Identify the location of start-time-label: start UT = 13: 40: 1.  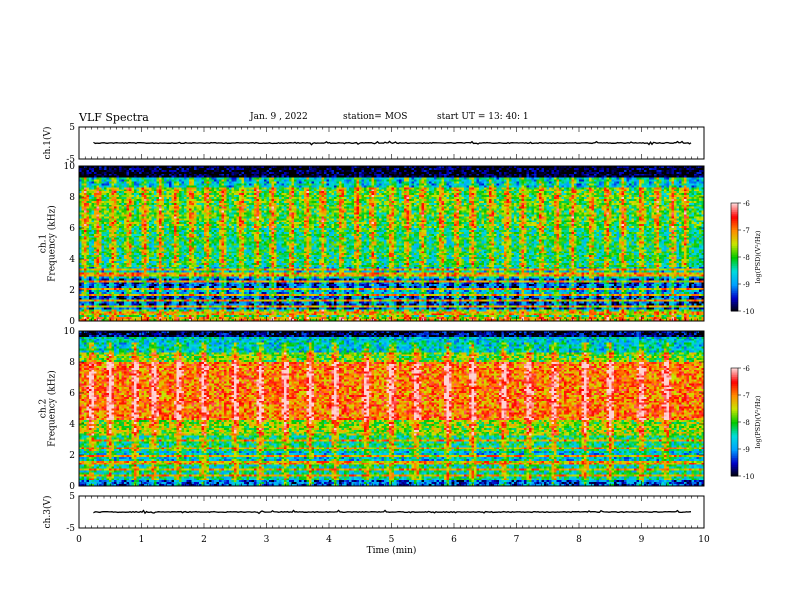
(483, 117).